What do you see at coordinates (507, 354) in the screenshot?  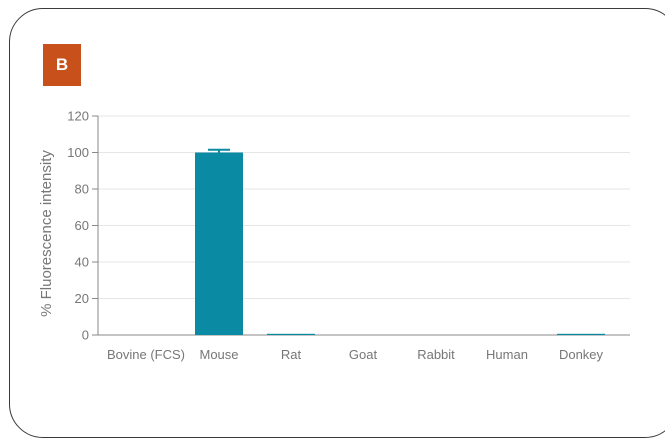 I see `x-tick-label: Human` at bounding box center [507, 354].